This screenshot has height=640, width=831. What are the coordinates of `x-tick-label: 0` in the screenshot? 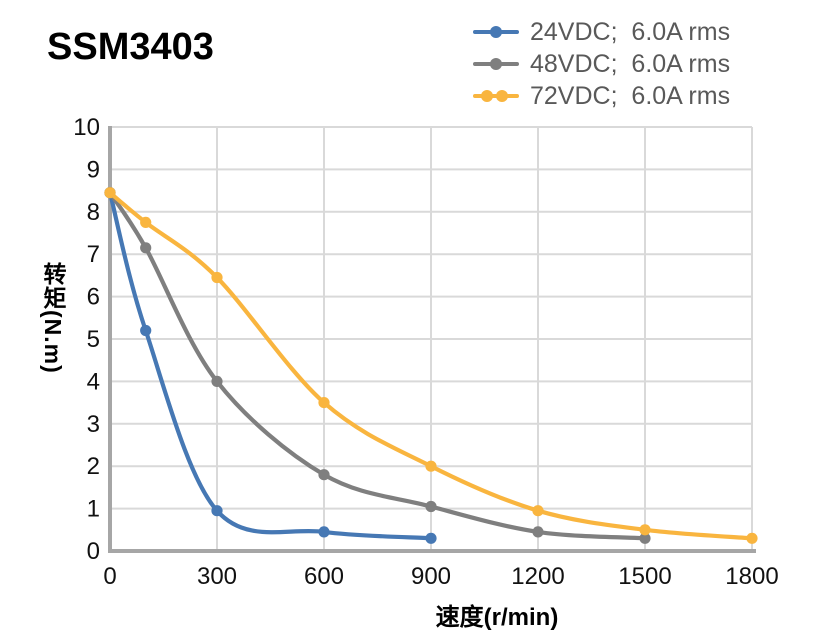 It's located at (109, 576).